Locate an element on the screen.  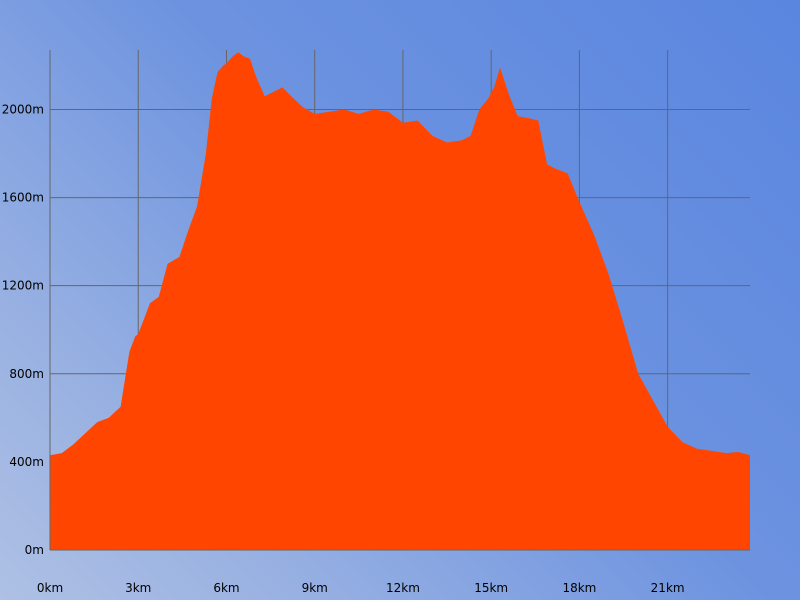
y-tick-label: 2000m is located at coordinates (23, 109).